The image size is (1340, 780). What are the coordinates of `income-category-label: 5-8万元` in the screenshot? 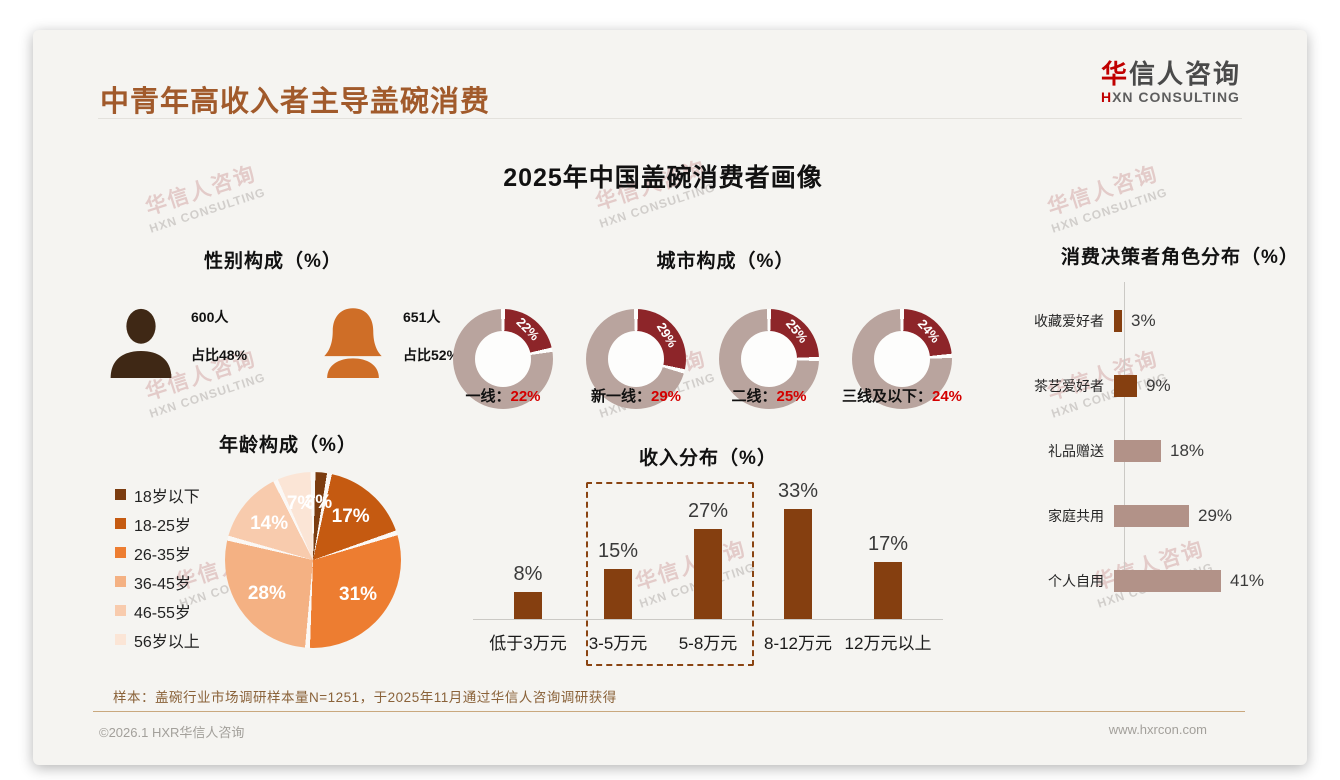 It's located at (708, 643).